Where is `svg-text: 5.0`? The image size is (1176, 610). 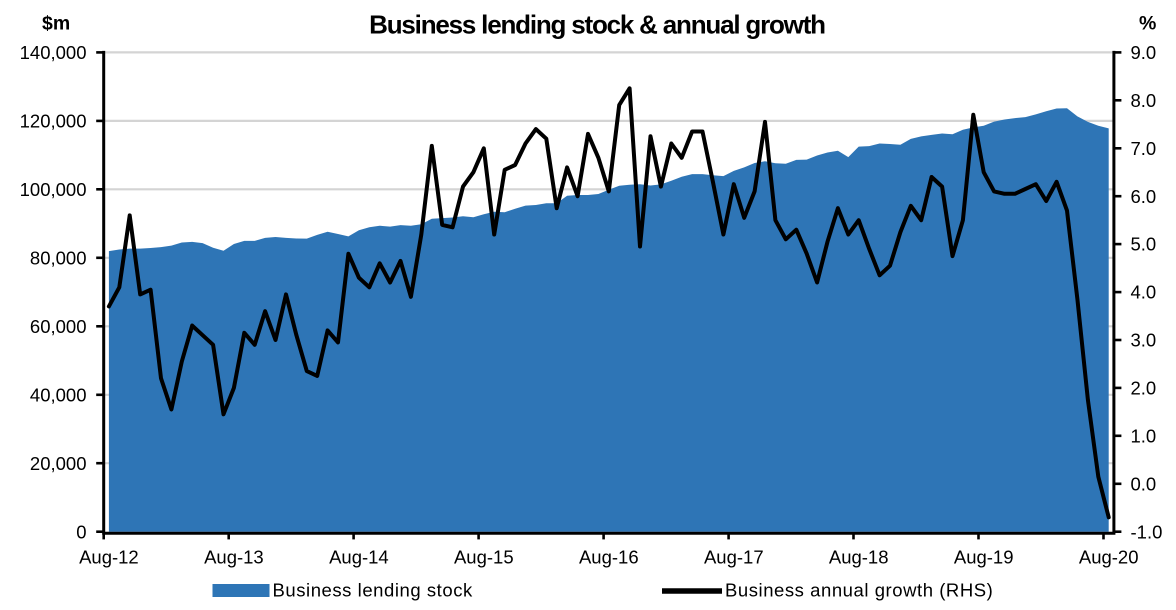
svg-text: 5.0 is located at coordinates (1144, 244).